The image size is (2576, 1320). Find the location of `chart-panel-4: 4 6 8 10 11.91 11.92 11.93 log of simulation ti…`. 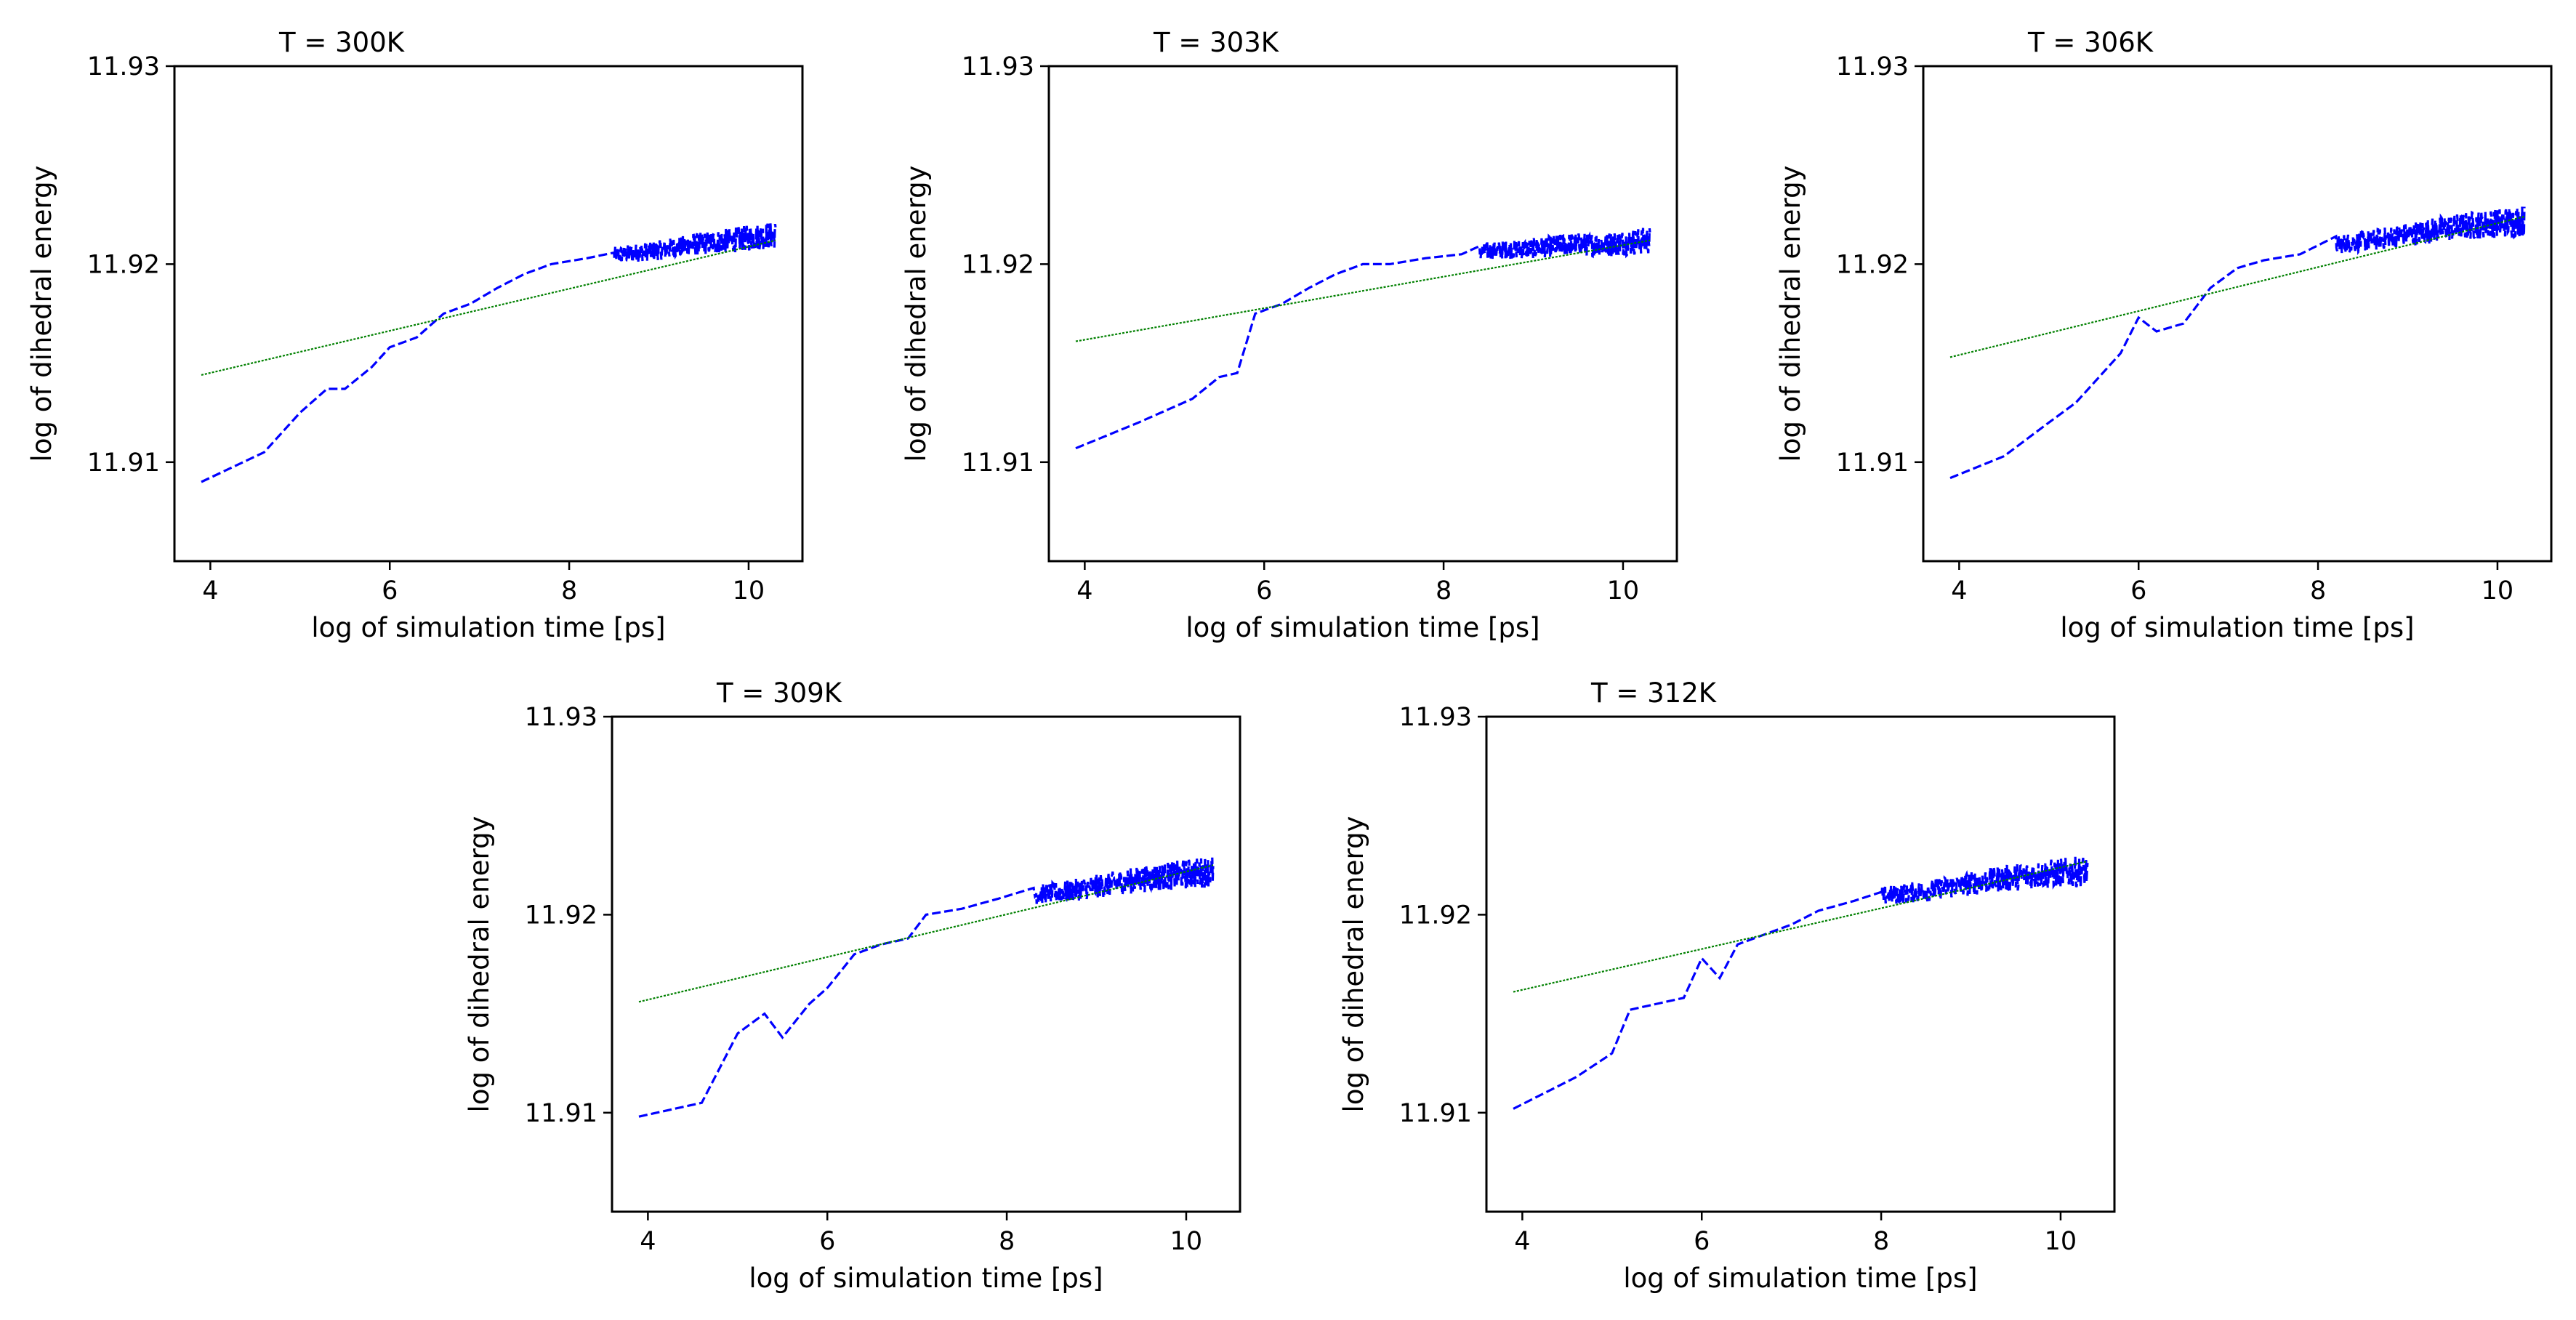

chart-panel-4: 4 6 8 10 11.91 11.92 11.93 log of simulation ti… is located at coordinates (852, 985).